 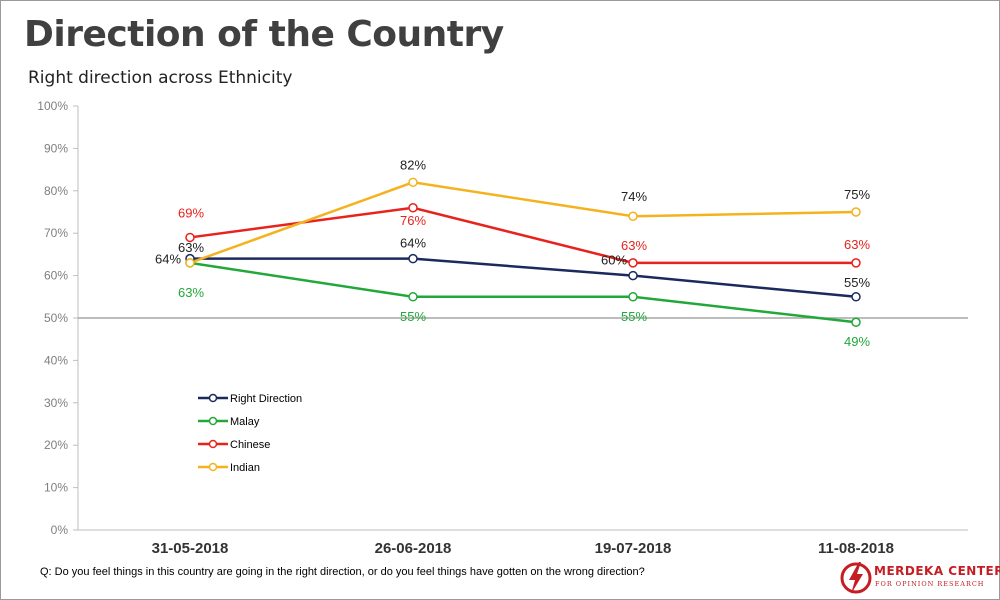 I want to click on y-tick-label: 60%, so click(x=56, y=276).